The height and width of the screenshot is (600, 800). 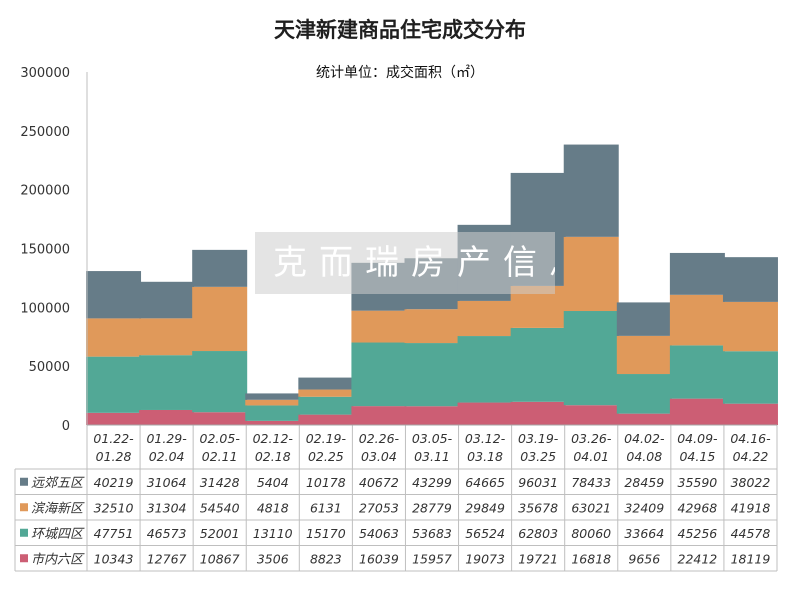 I want to click on data-value-label: 19073, so click(x=485, y=558).